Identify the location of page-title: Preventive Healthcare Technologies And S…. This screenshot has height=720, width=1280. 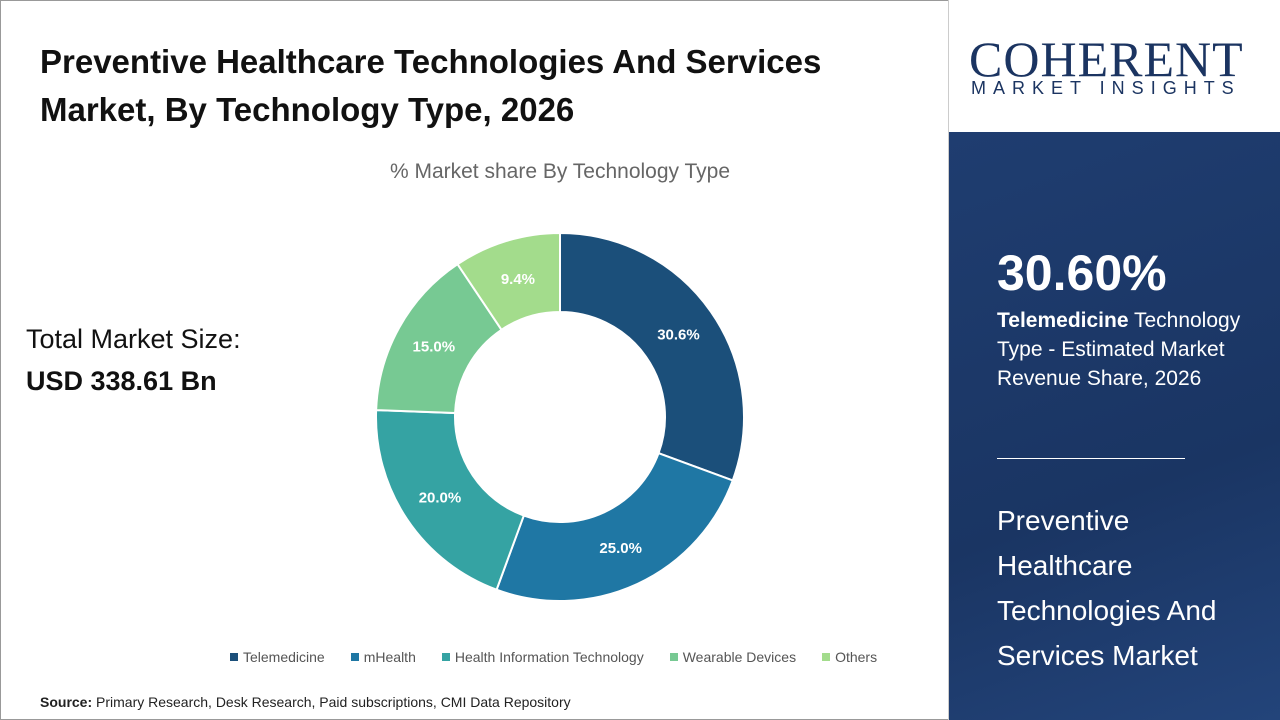
(431, 85).